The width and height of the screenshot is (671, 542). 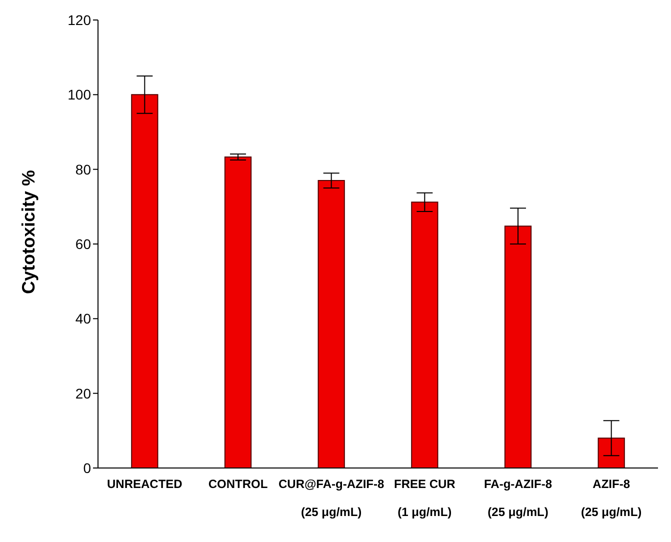 I want to click on y-tick-label: 120, so click(x=80, y=20).